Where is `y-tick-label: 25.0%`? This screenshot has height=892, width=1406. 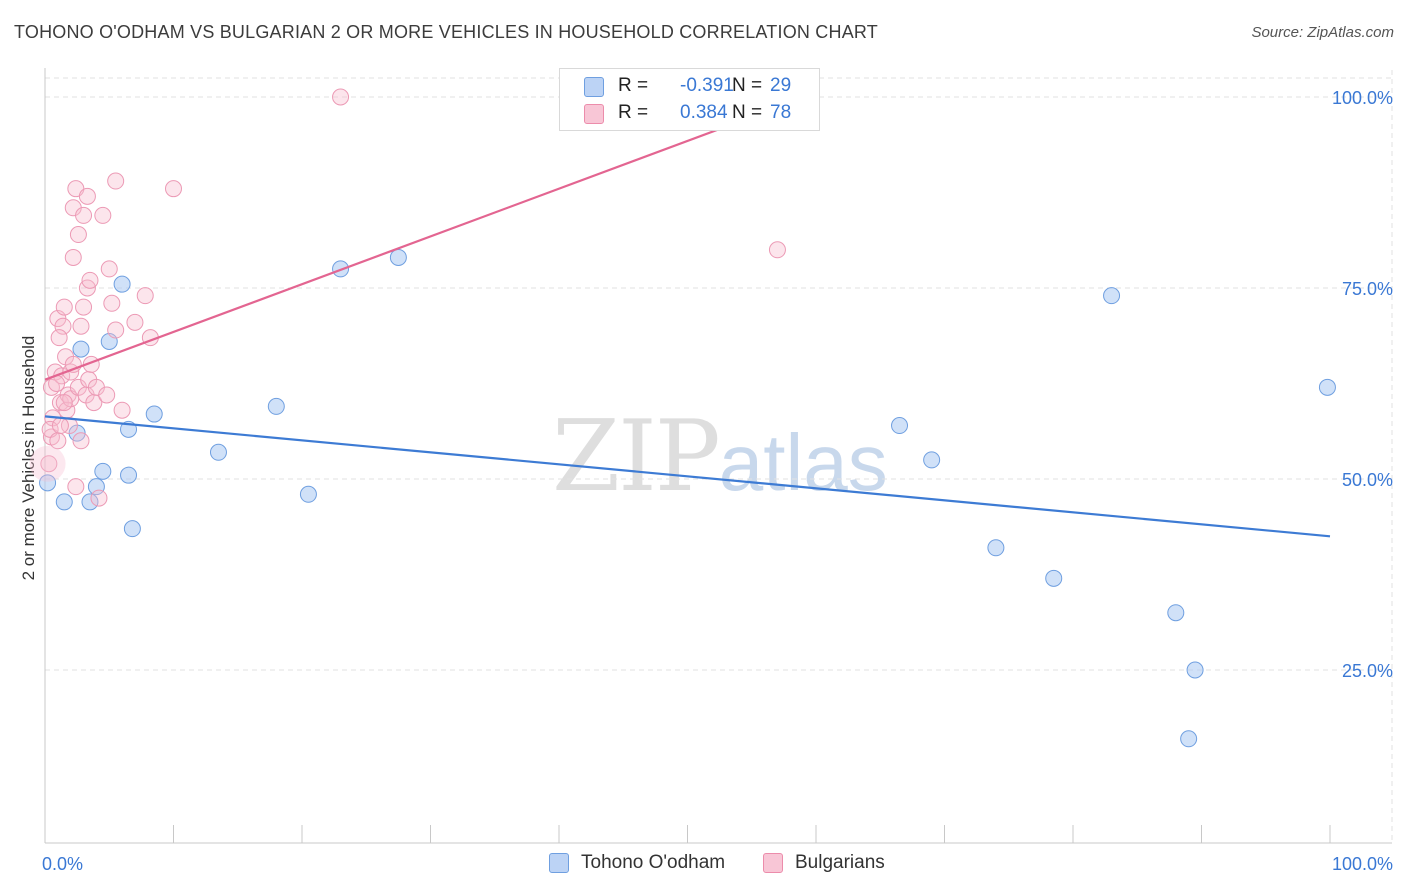
y-tick-label: 25.0% is located at coordinates (1367, 671).